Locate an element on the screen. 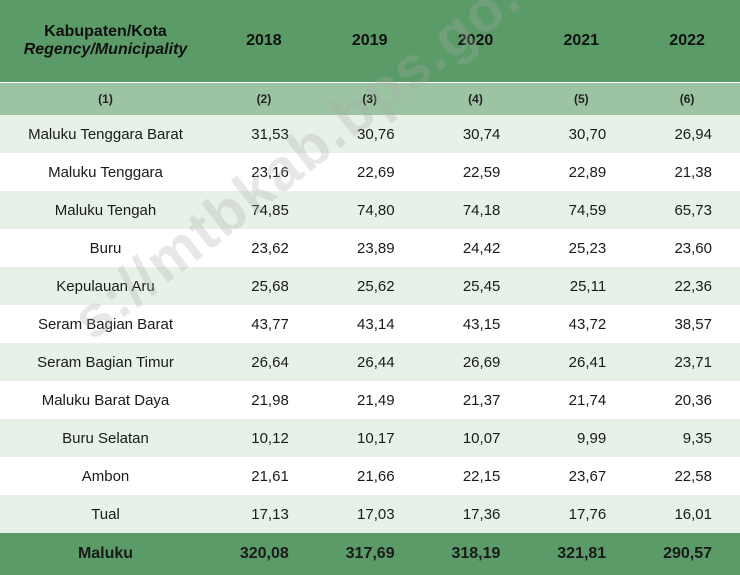 The height and width of the screenshot is (575, 740). table-row: Maluku Tengah 74,85 74,80 74,18 74,59 65,73 is located at coordinates (370, 210).